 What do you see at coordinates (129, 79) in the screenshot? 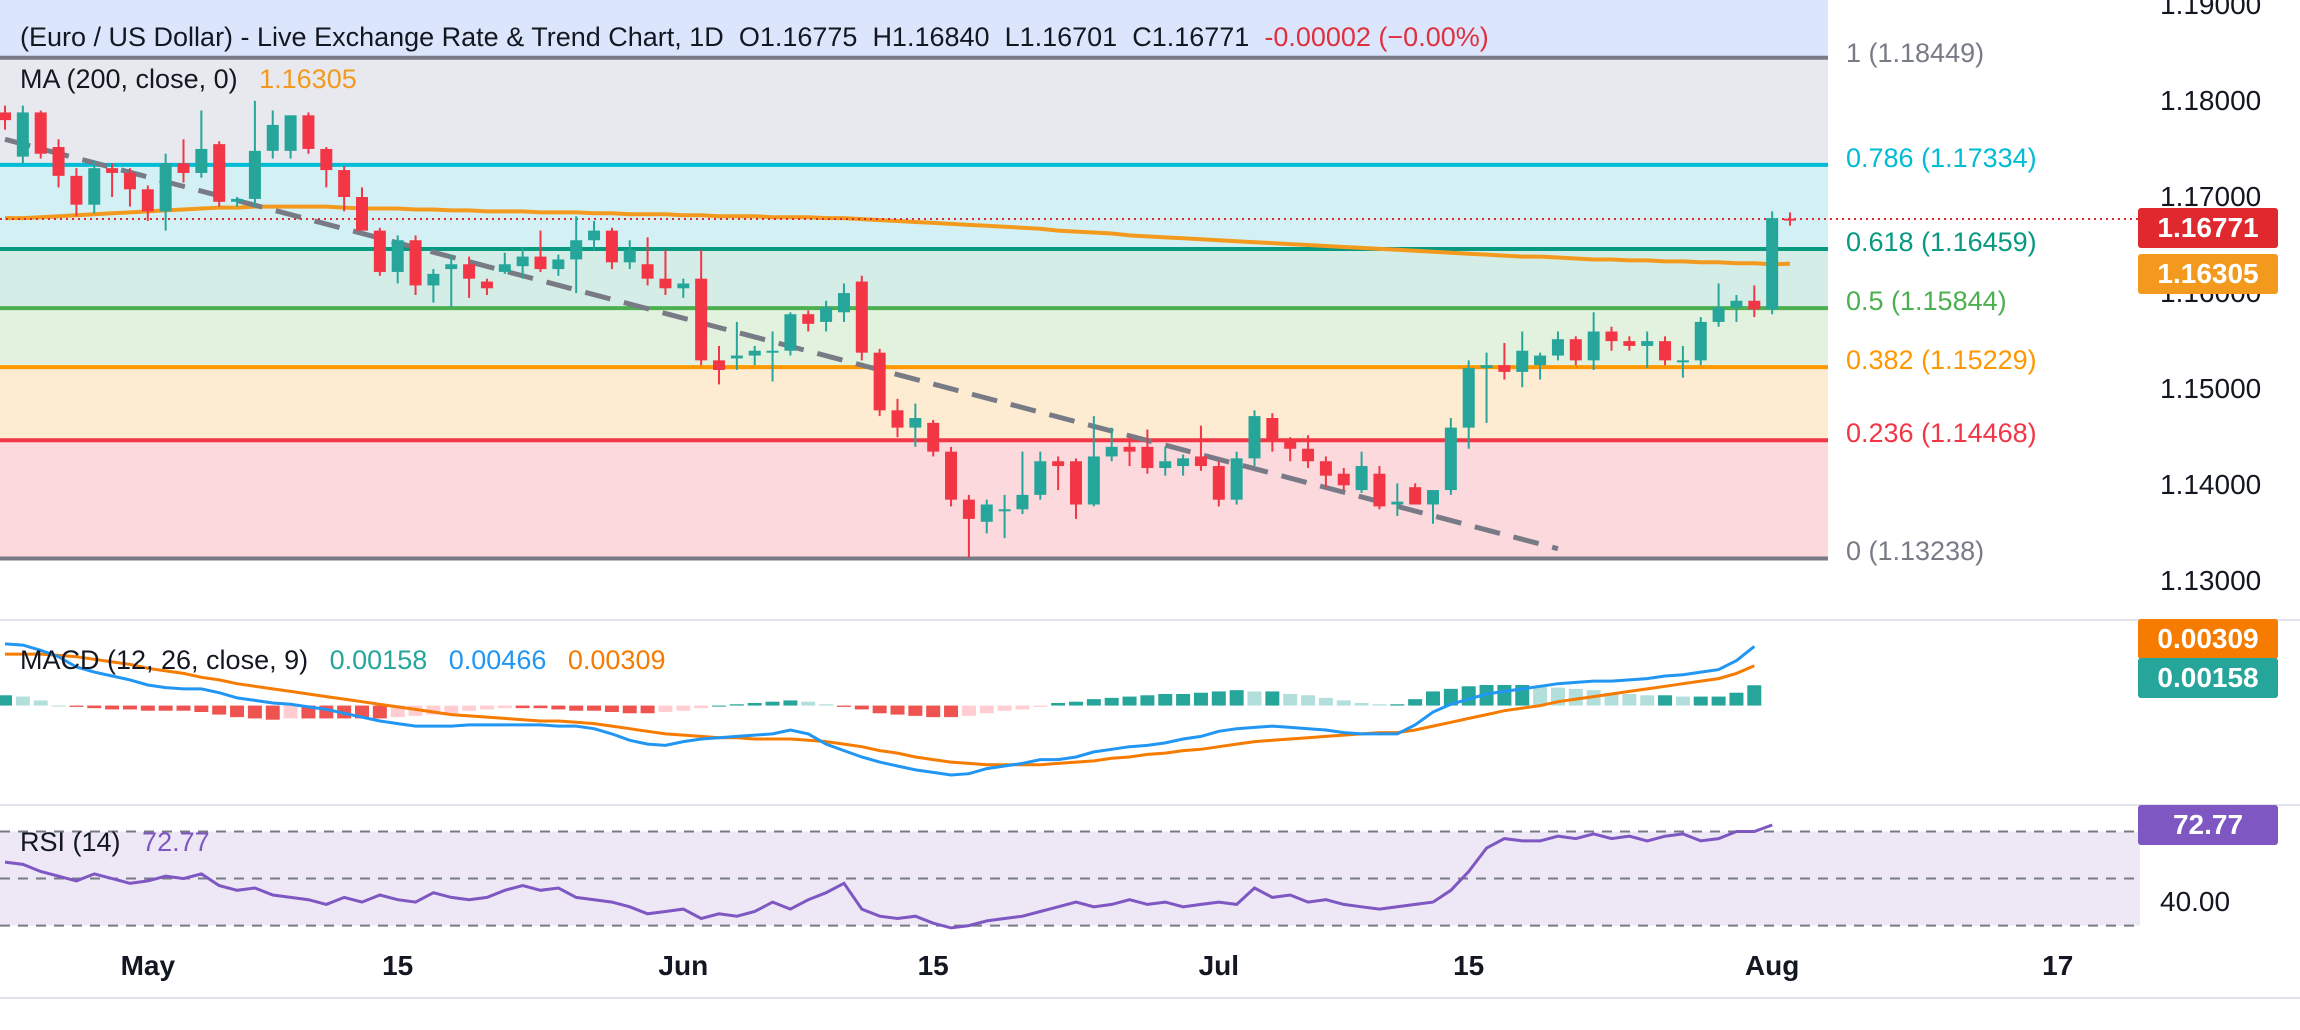
I see `ma-legend-label: MA (200, close, 0)` at bounding box center [129, 79].